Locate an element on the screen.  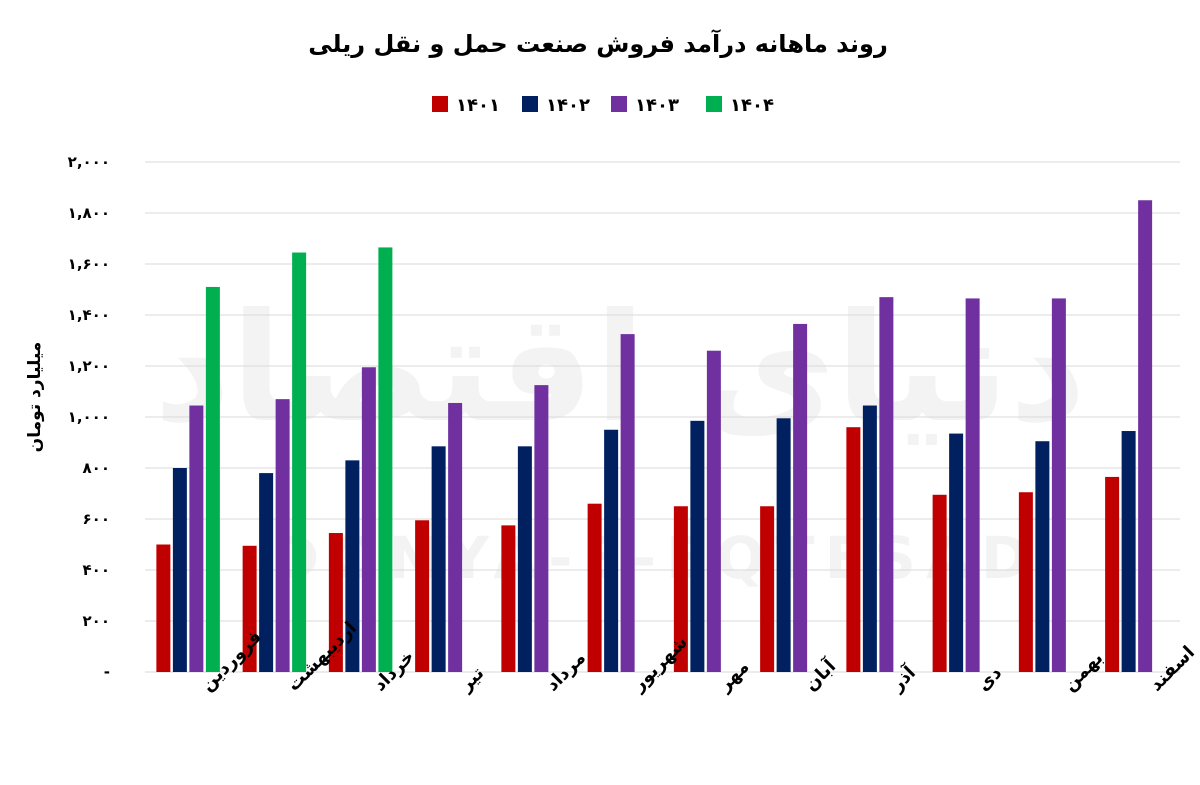
y-axis-label: میلیارد تومان is located at coordinates (35, 397).